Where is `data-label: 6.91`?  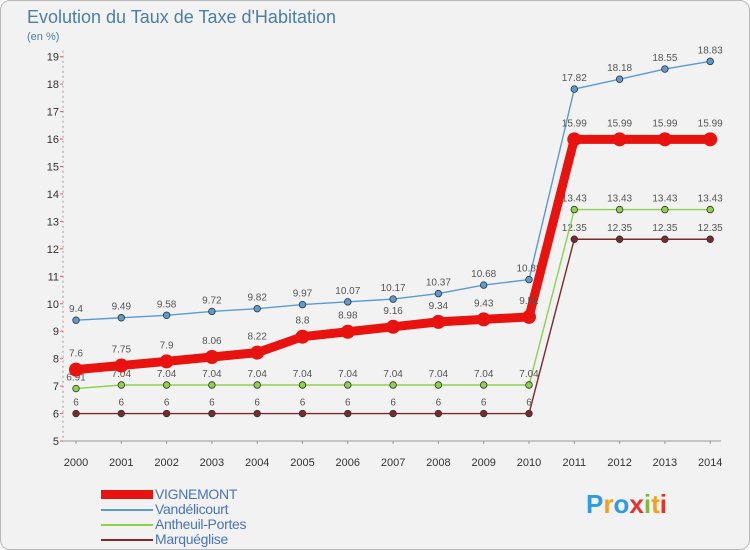
data-label: 6.91 is located at coordinates (76, 378).